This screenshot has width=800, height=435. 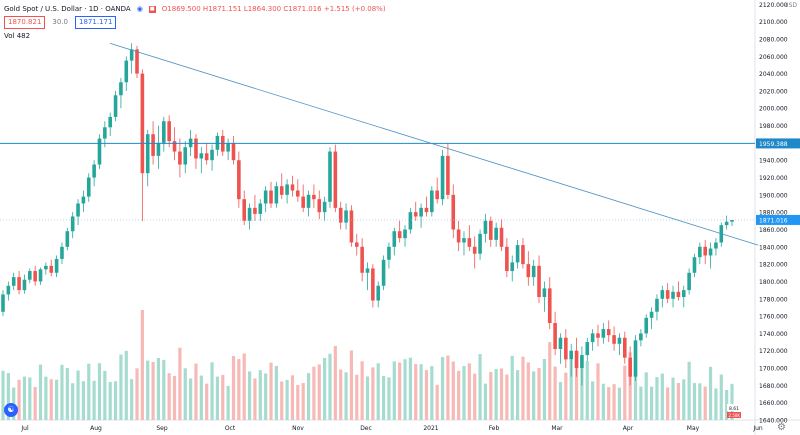 What do you see at coordinates (96, 428) in the screenshot?
I see `x-tick-label: Aug` at bounding box center [96, 428].